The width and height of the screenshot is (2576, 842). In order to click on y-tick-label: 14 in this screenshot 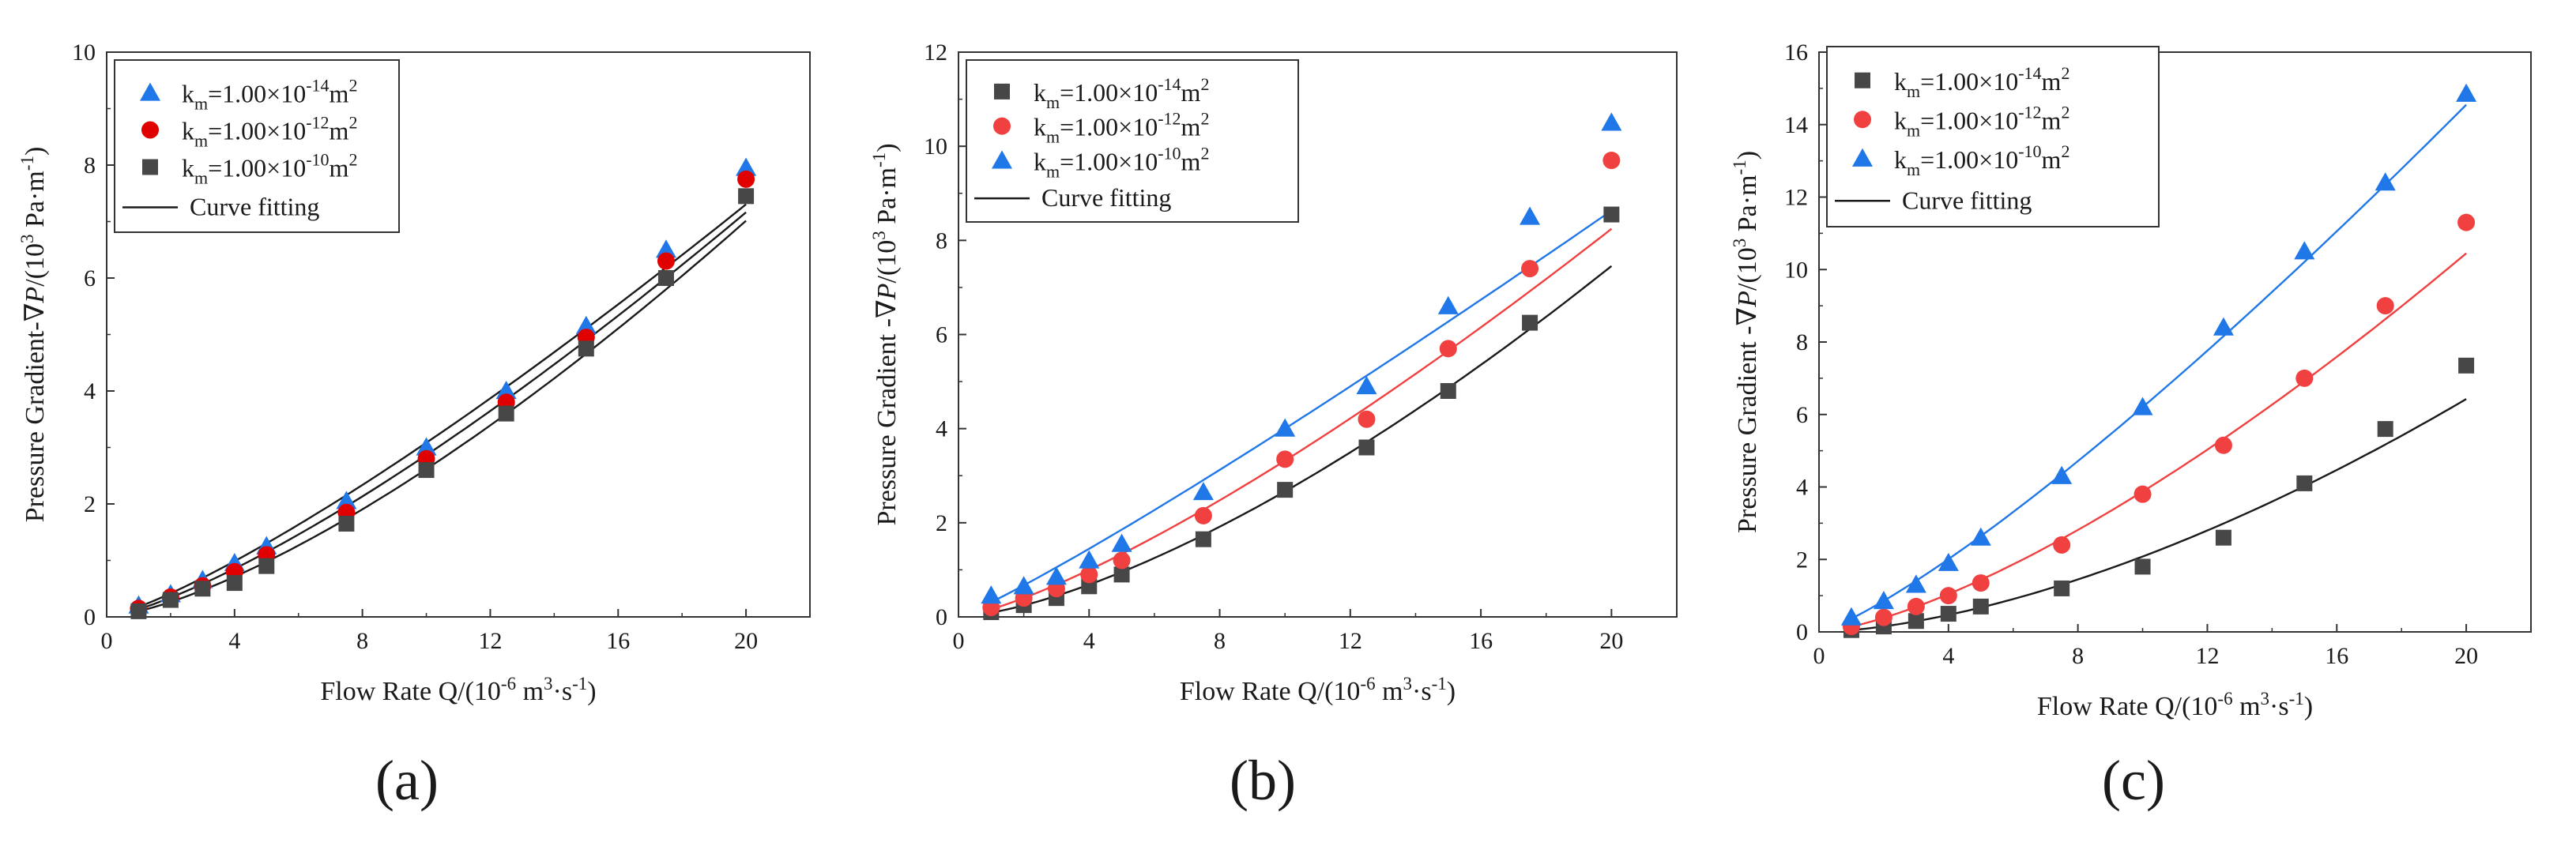, I will do `click(1796, 125)`.